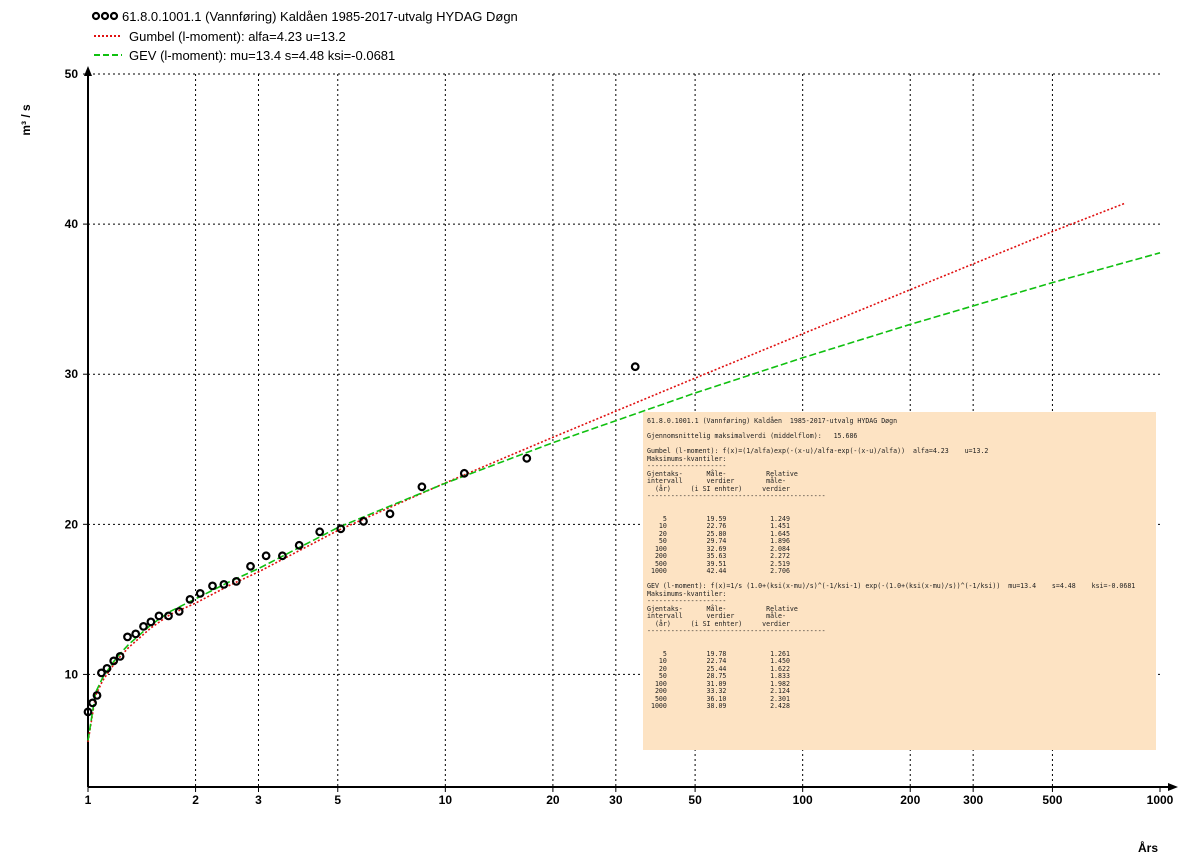 Image resolution: width=1179 pixels, height=858 pixels. I want to click on info-line: 50 28.75 1.833, so click(718, 676).